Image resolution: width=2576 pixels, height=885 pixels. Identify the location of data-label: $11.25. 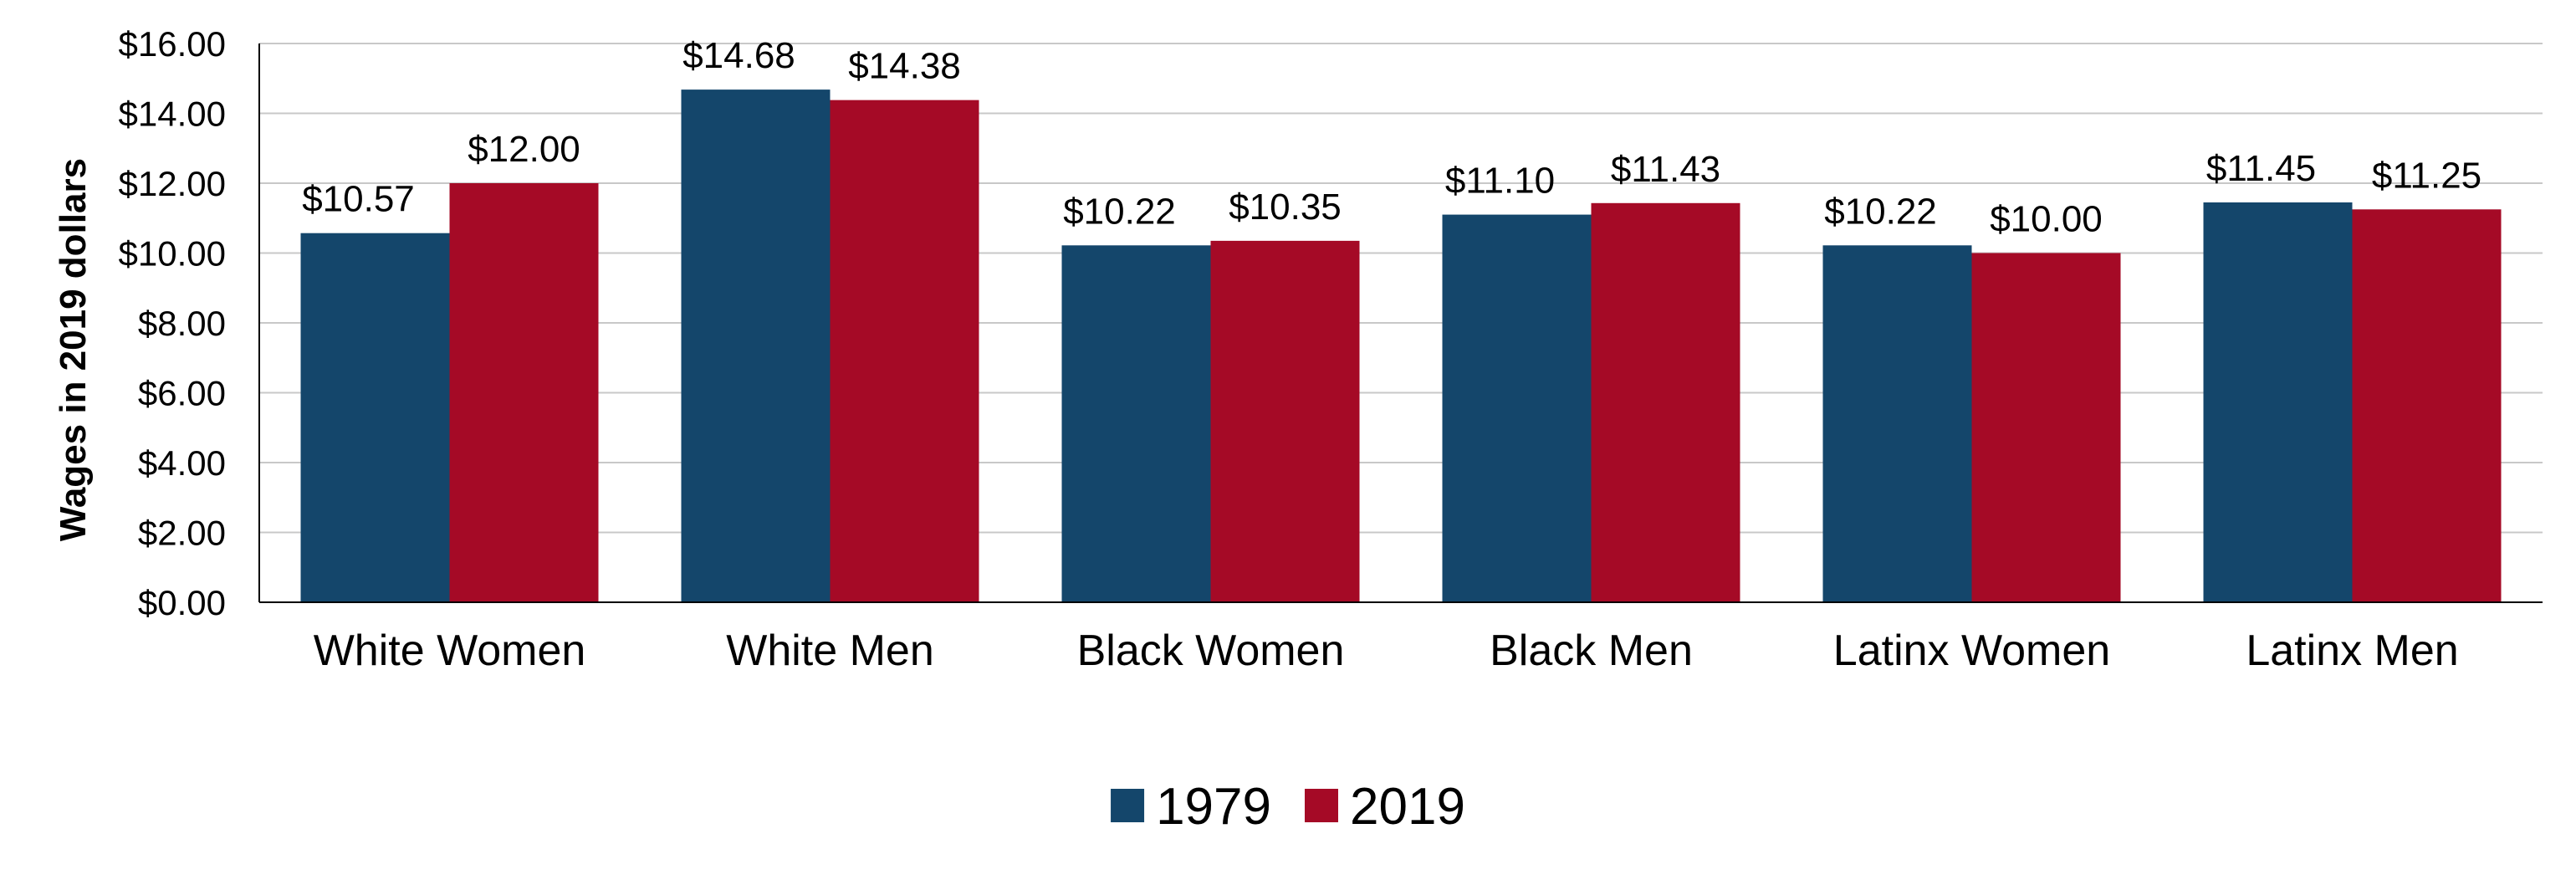
(2426, 175).